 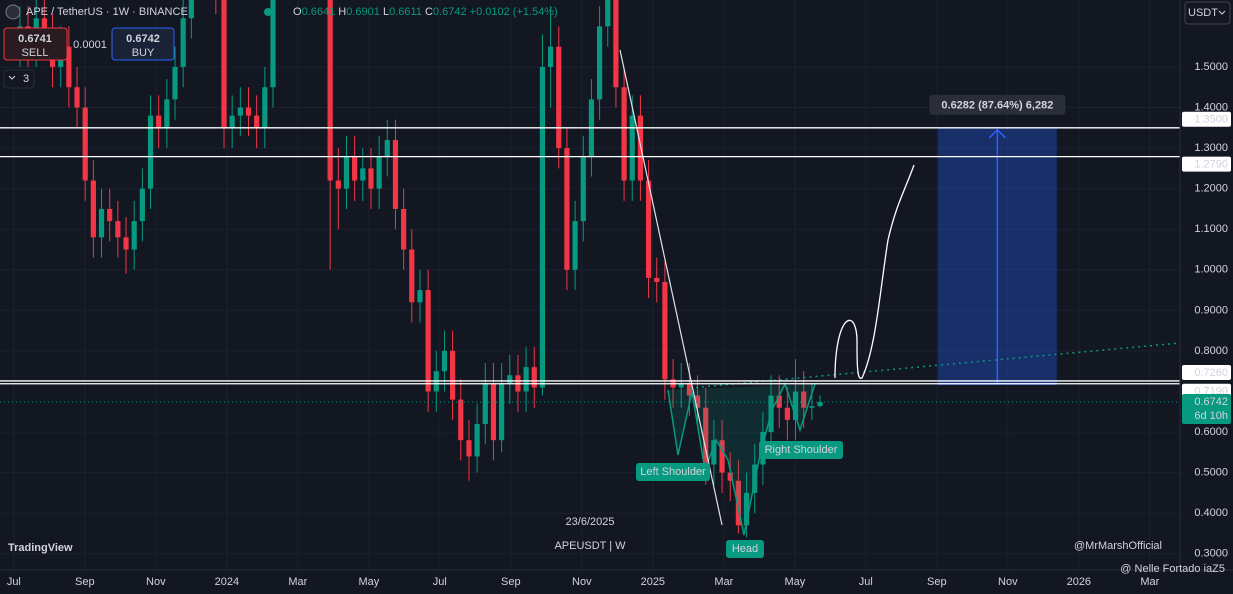 I want to click on x-tick-label: 2026, so click(x=1079, y=582).